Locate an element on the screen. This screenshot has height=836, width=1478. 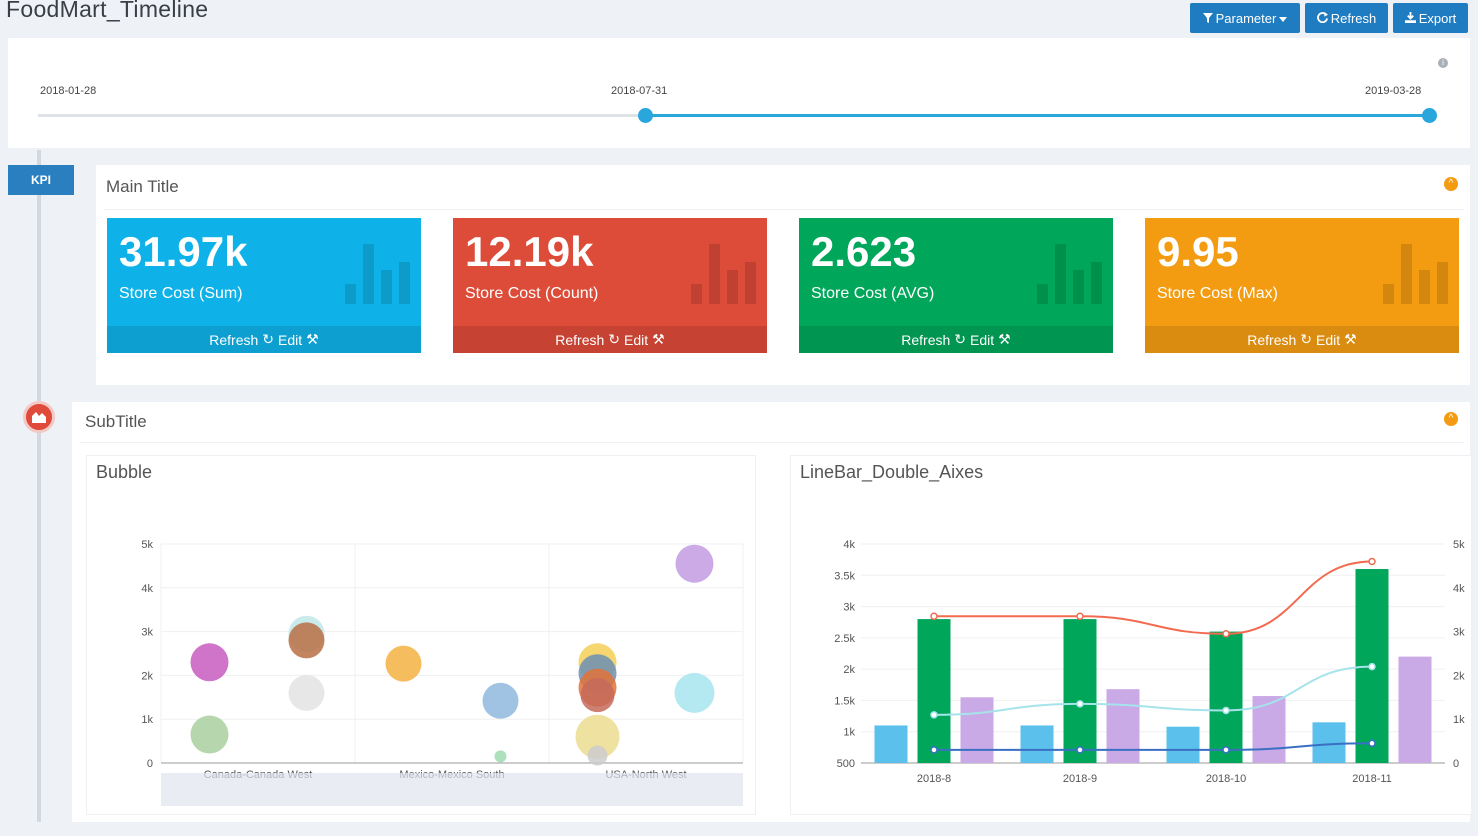
area-chart-icon is located at coordinates (39, 417).